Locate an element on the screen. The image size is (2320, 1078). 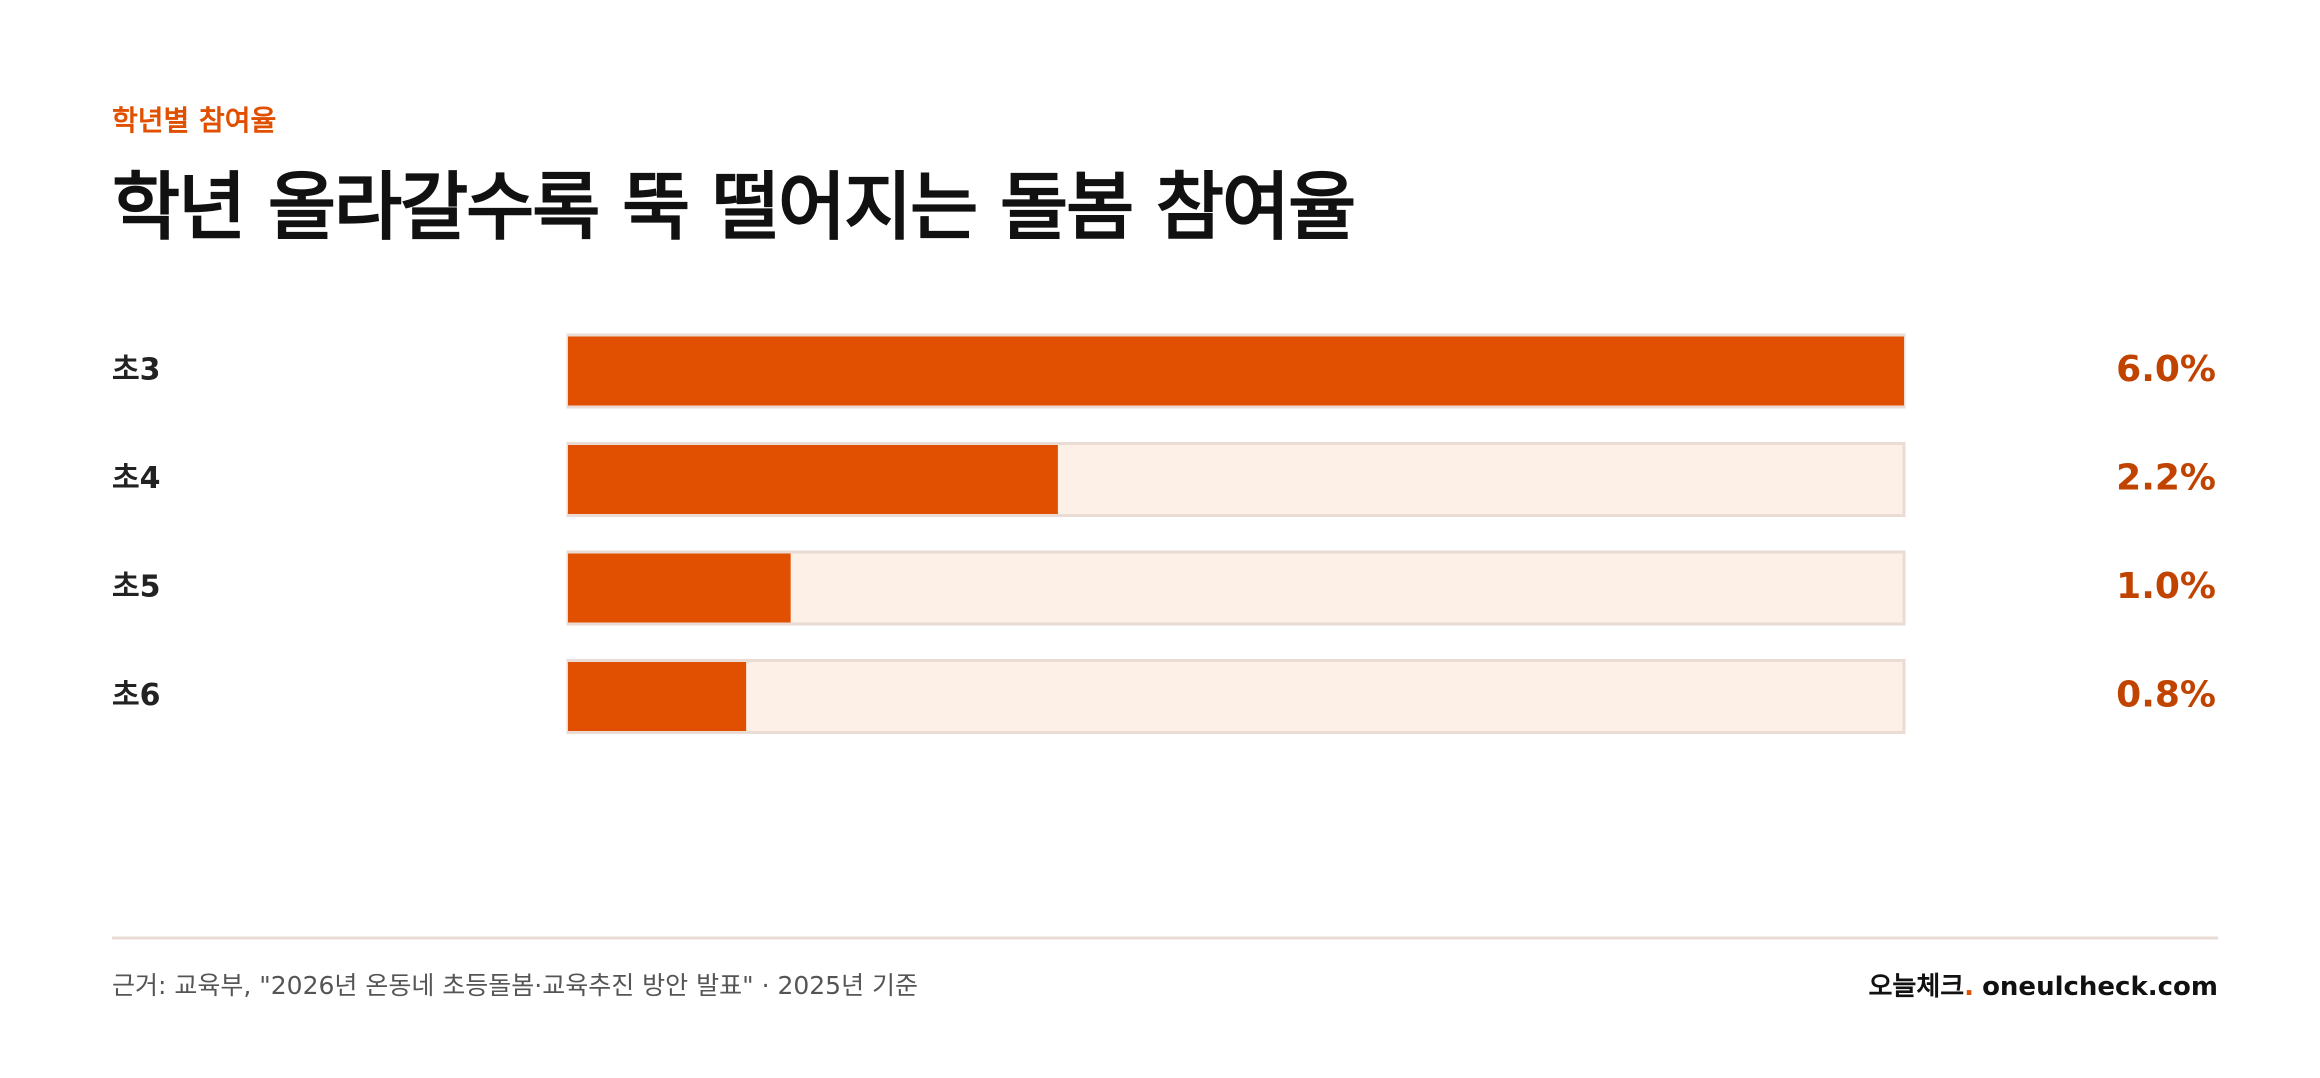
category-label: 초4 is located at coordinates (136, 478).